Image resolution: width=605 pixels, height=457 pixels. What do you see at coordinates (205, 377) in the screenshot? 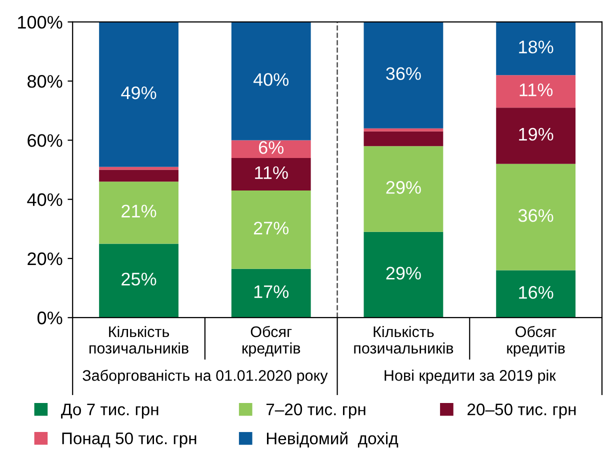
I see `text: Заборгованість на 01.01.2020 року` at bounding box center [205, 377].